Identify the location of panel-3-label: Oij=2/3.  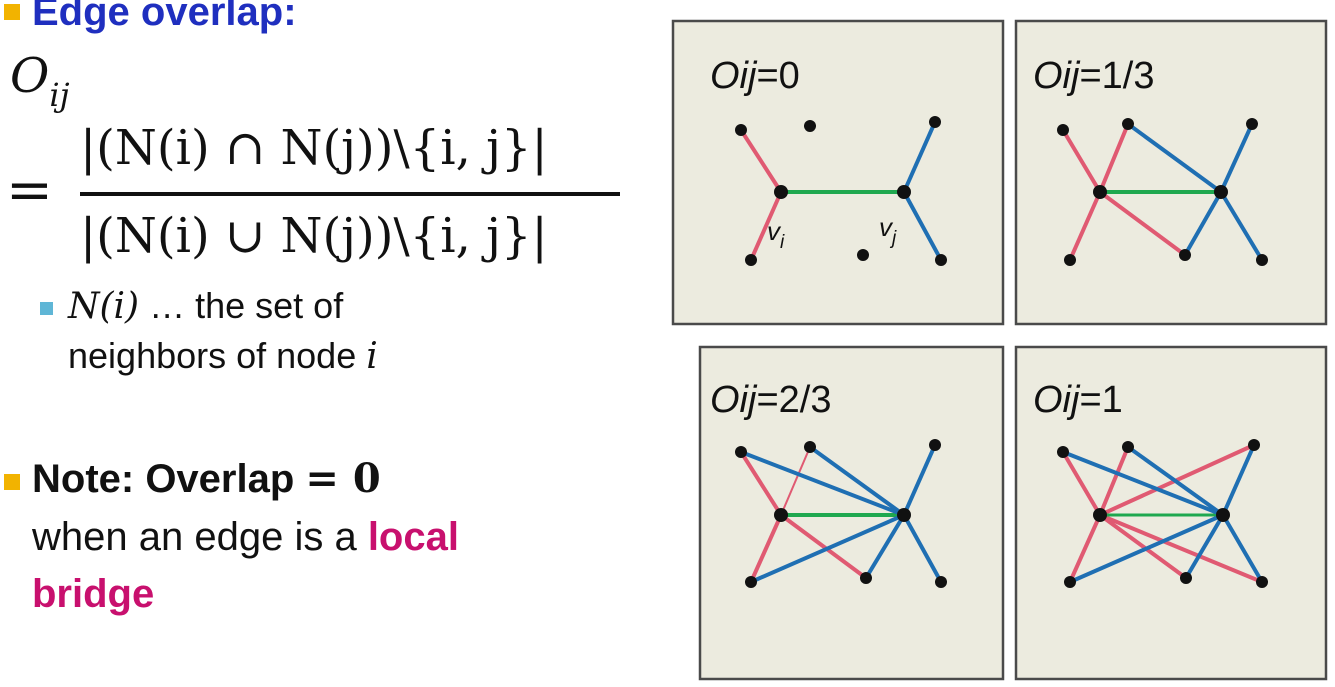
(770, 400).